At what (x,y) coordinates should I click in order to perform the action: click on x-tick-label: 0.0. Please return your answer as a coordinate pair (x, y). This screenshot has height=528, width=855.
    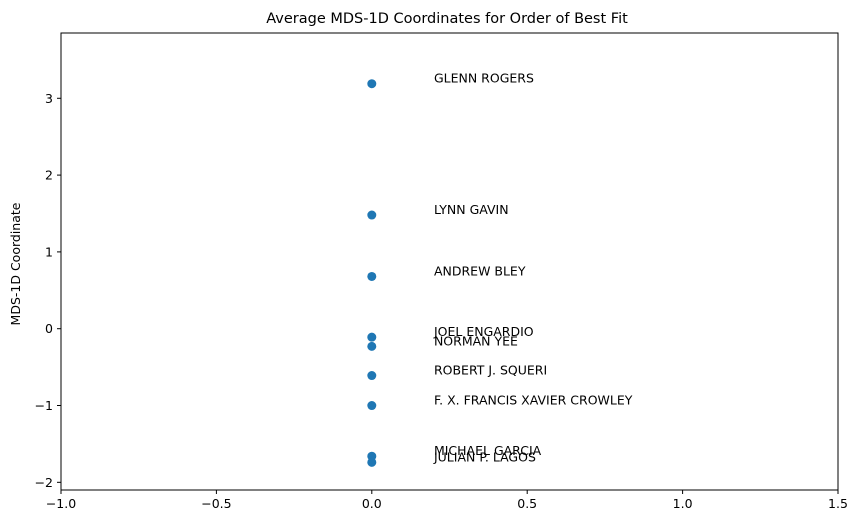
    Looking at the image, I should click on (372, 503).